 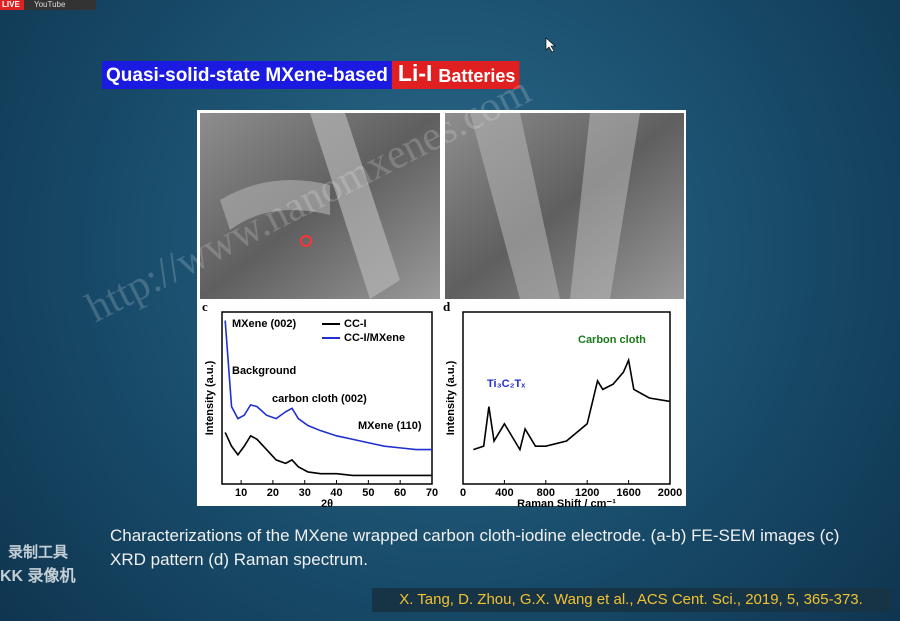 I want to click on annotation: MXene (002), so click(x=264, y=324).